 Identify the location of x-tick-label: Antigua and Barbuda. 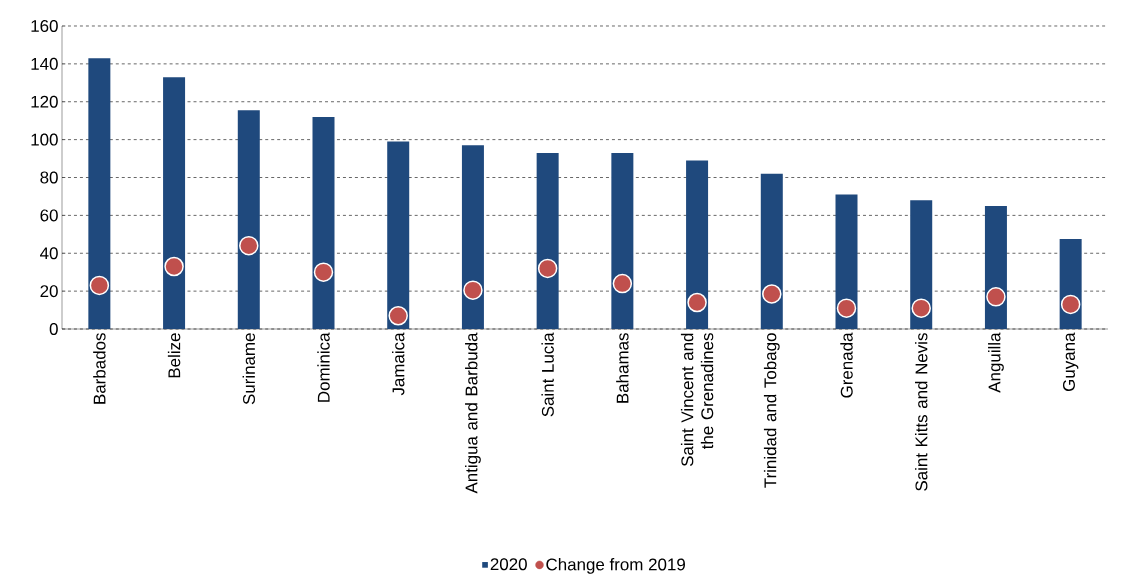
(473, 413).